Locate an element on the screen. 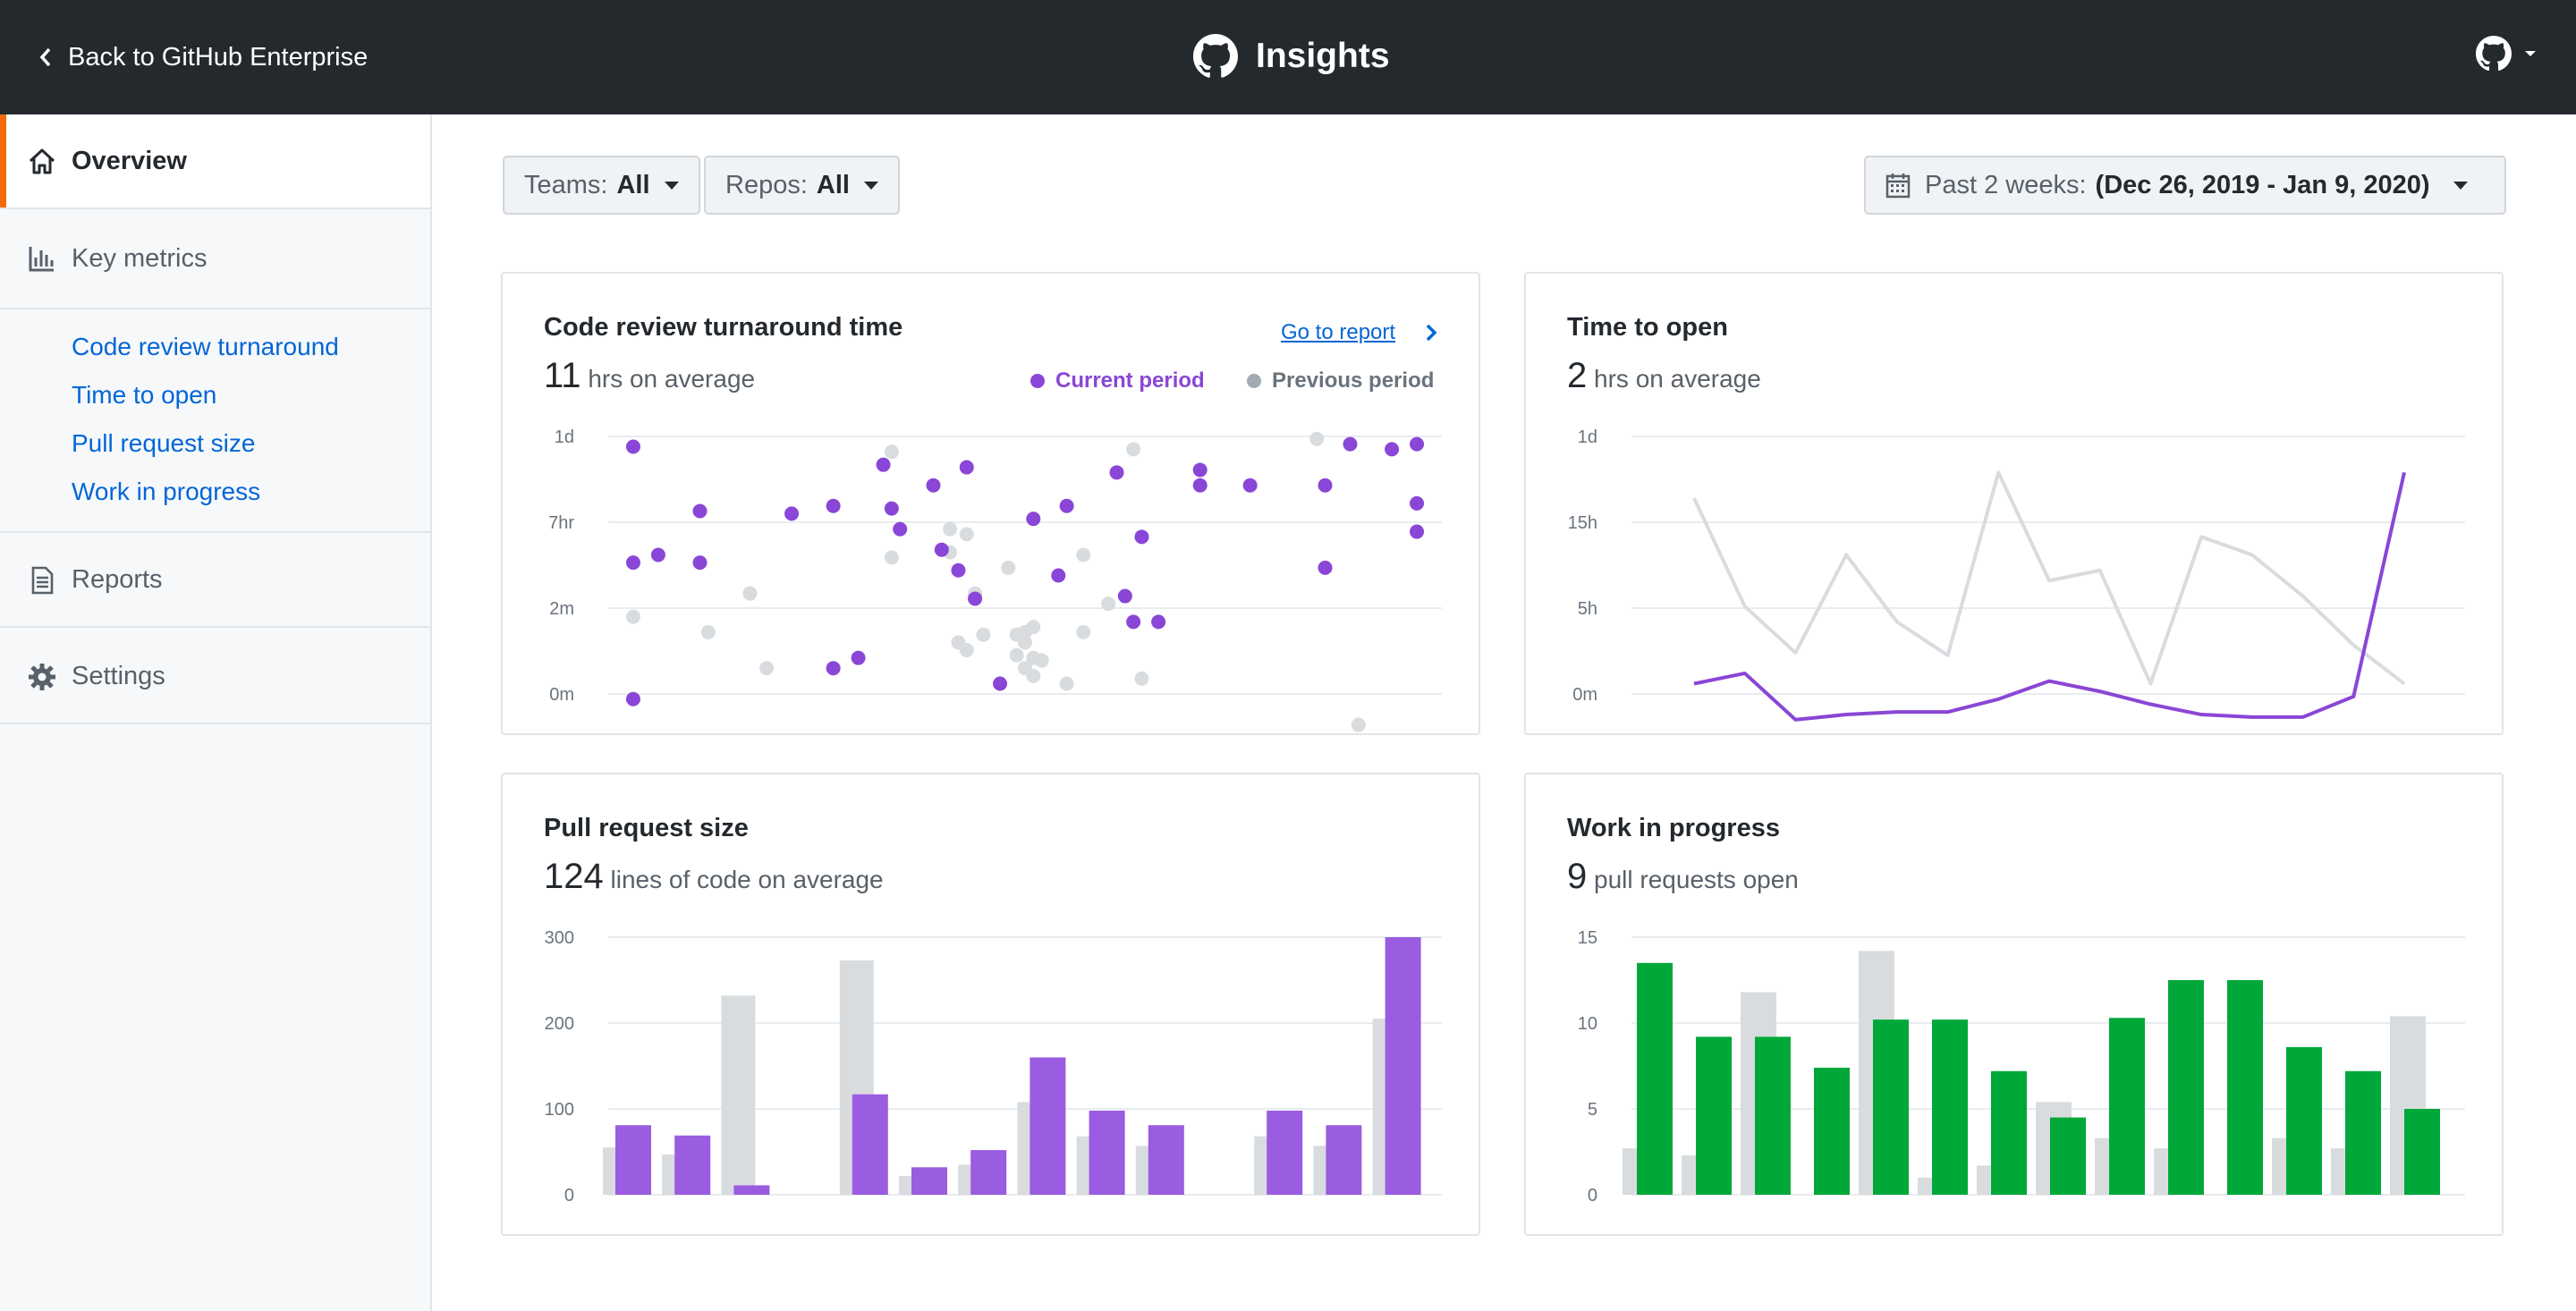 This screenshot has width=2576, height=1311. y-tick-label: 7hr is located at coordinates (561, 523).